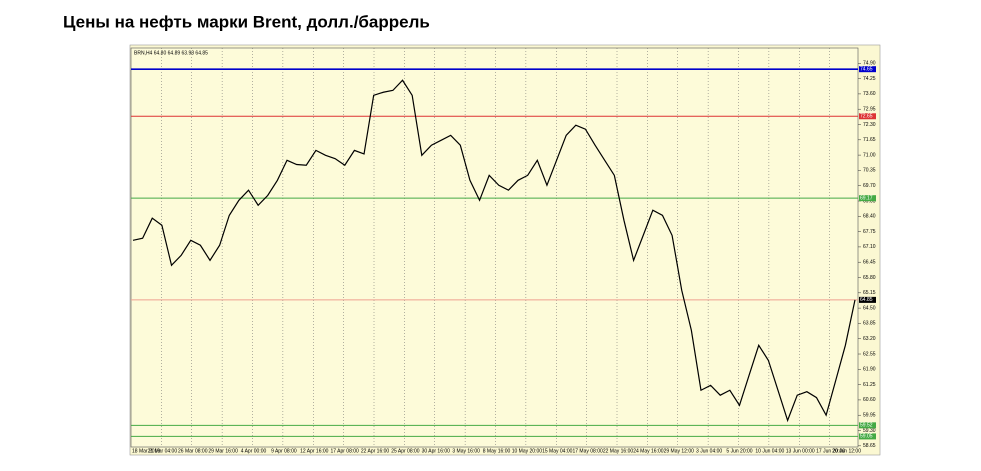  I want to click on y-tick-label: 74.90, so click(869, 64).